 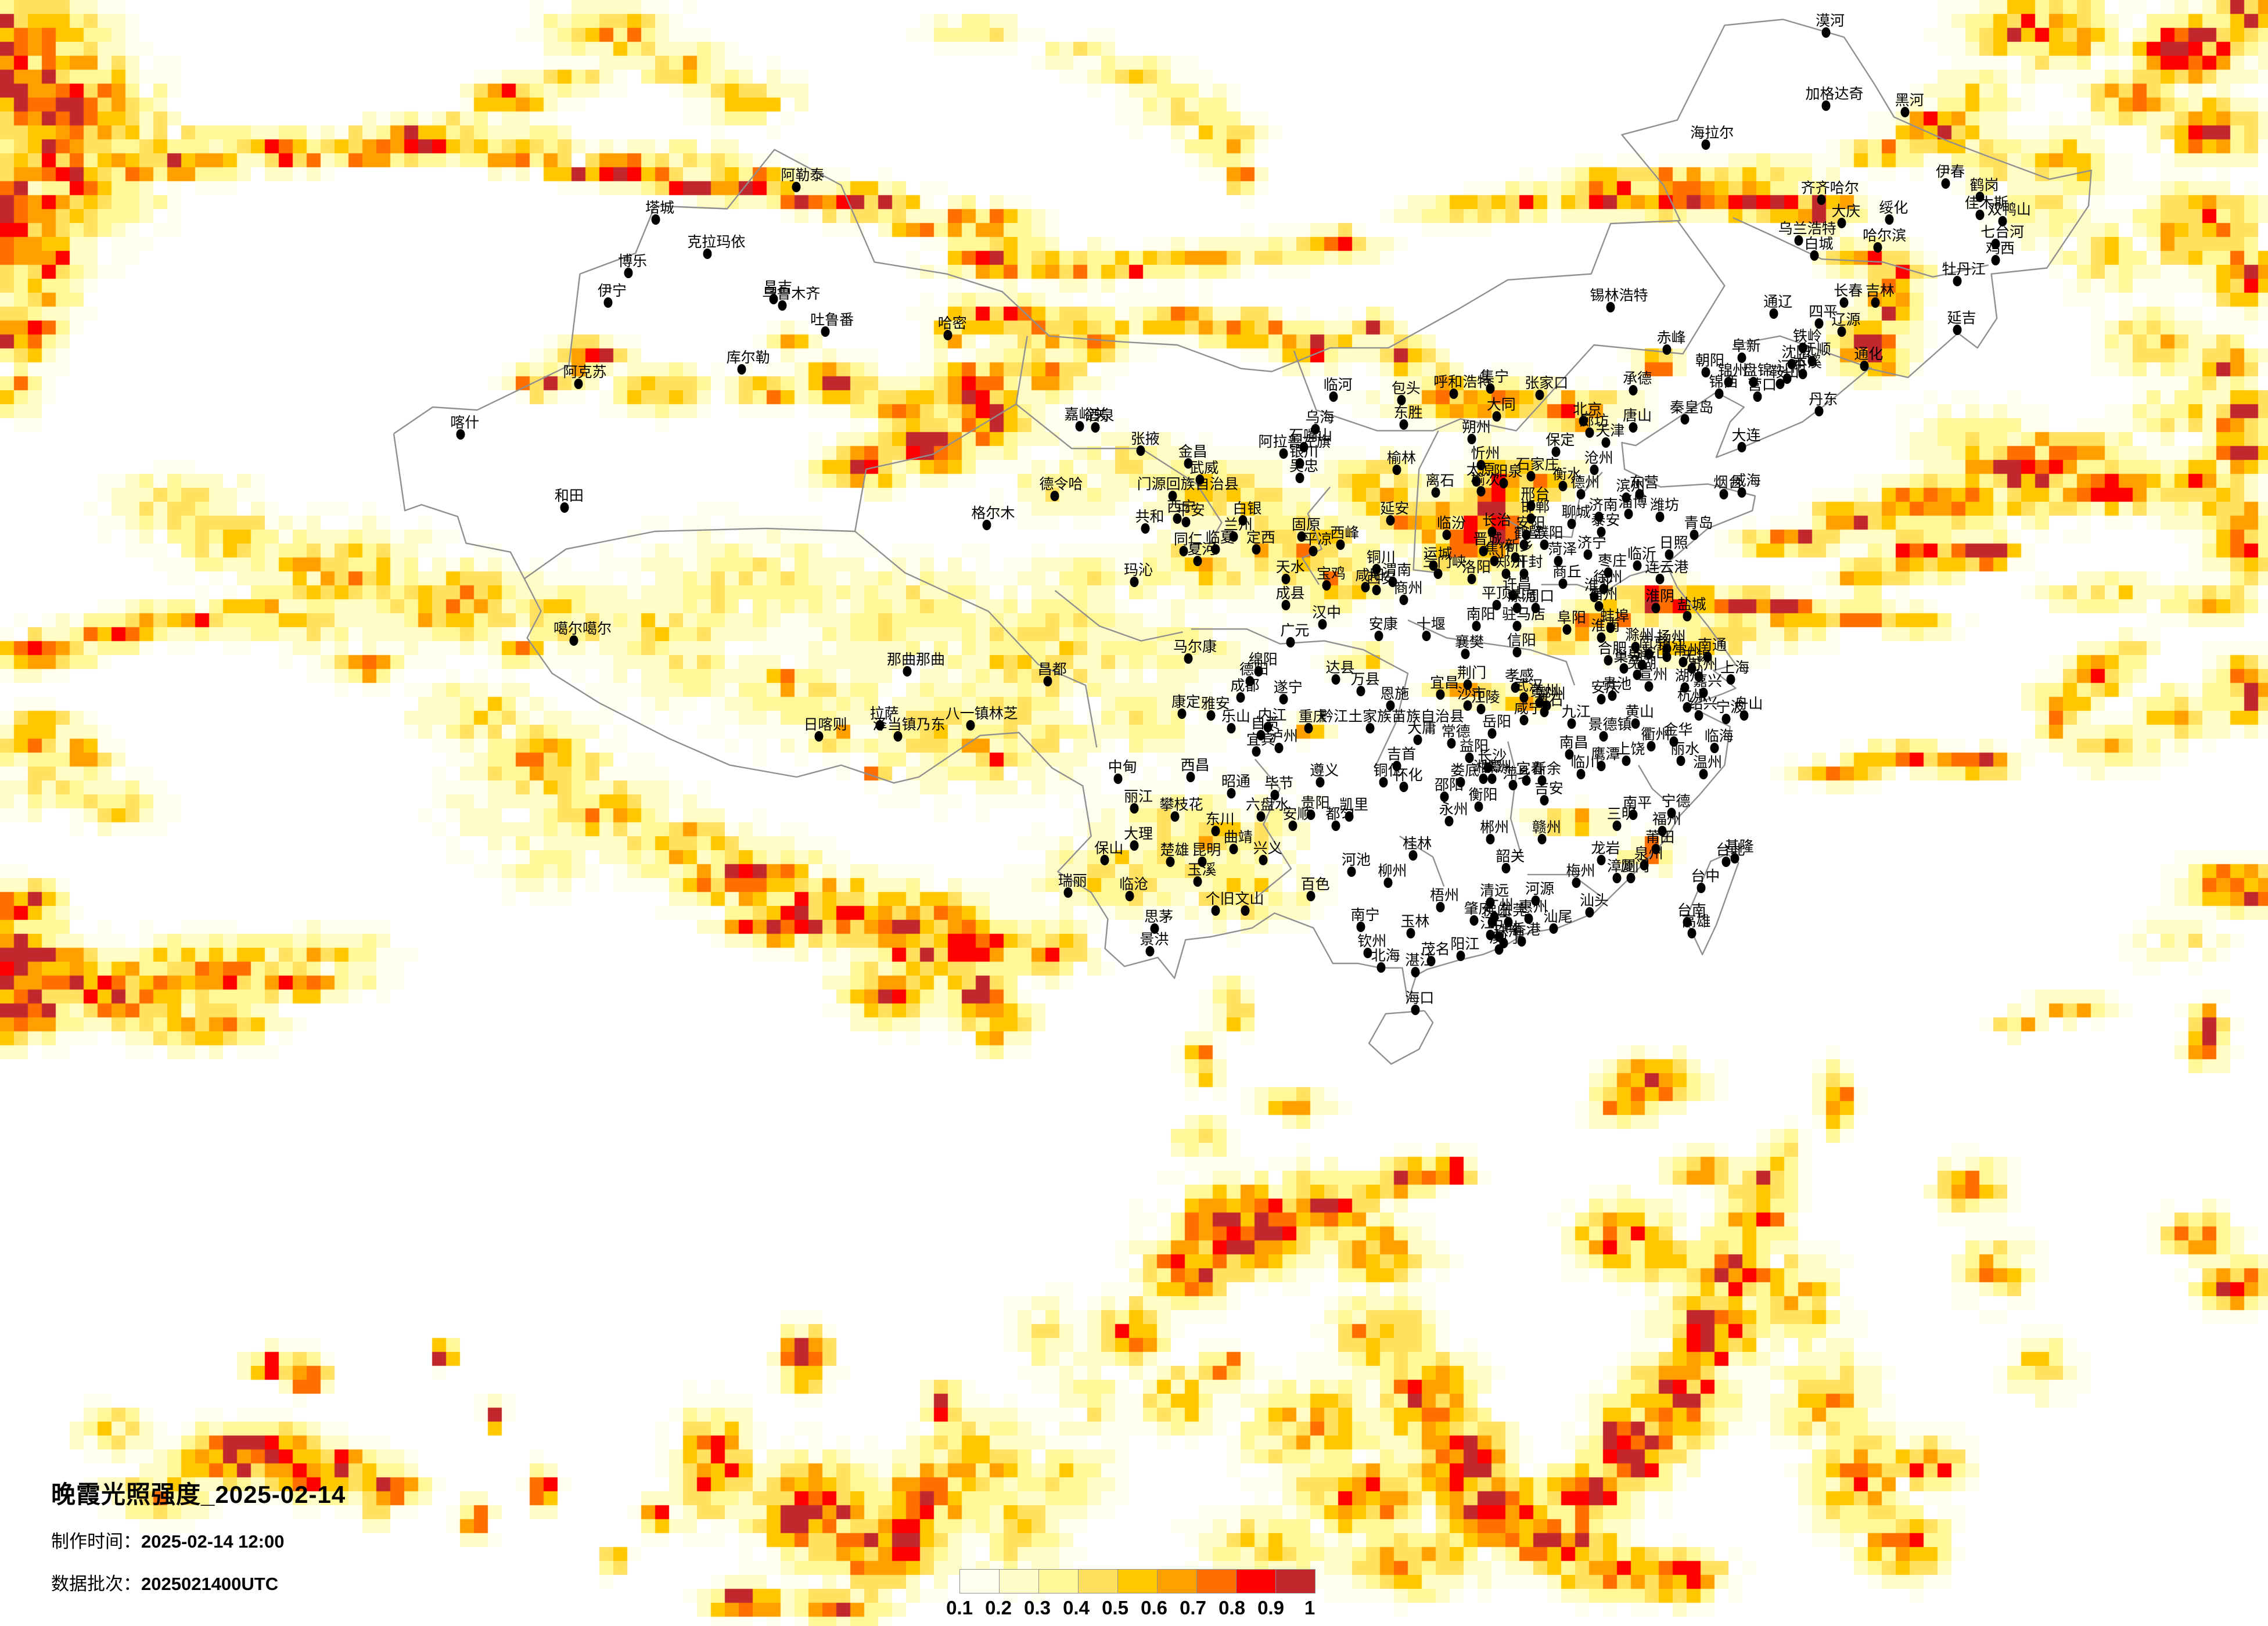 What do you see at coordinates (96, 1541) in the screenshot?
I see `made-time-label: 制作时间：` at bounding box center [96, 1541].